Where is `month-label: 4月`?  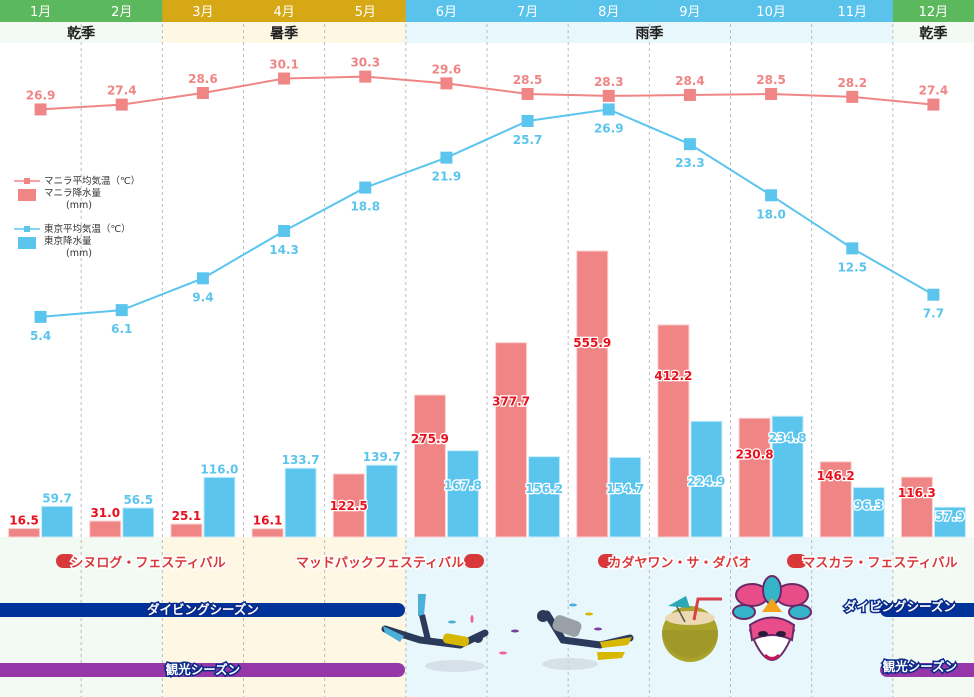
month-label: 4月 is located at coordinates (283, 12).